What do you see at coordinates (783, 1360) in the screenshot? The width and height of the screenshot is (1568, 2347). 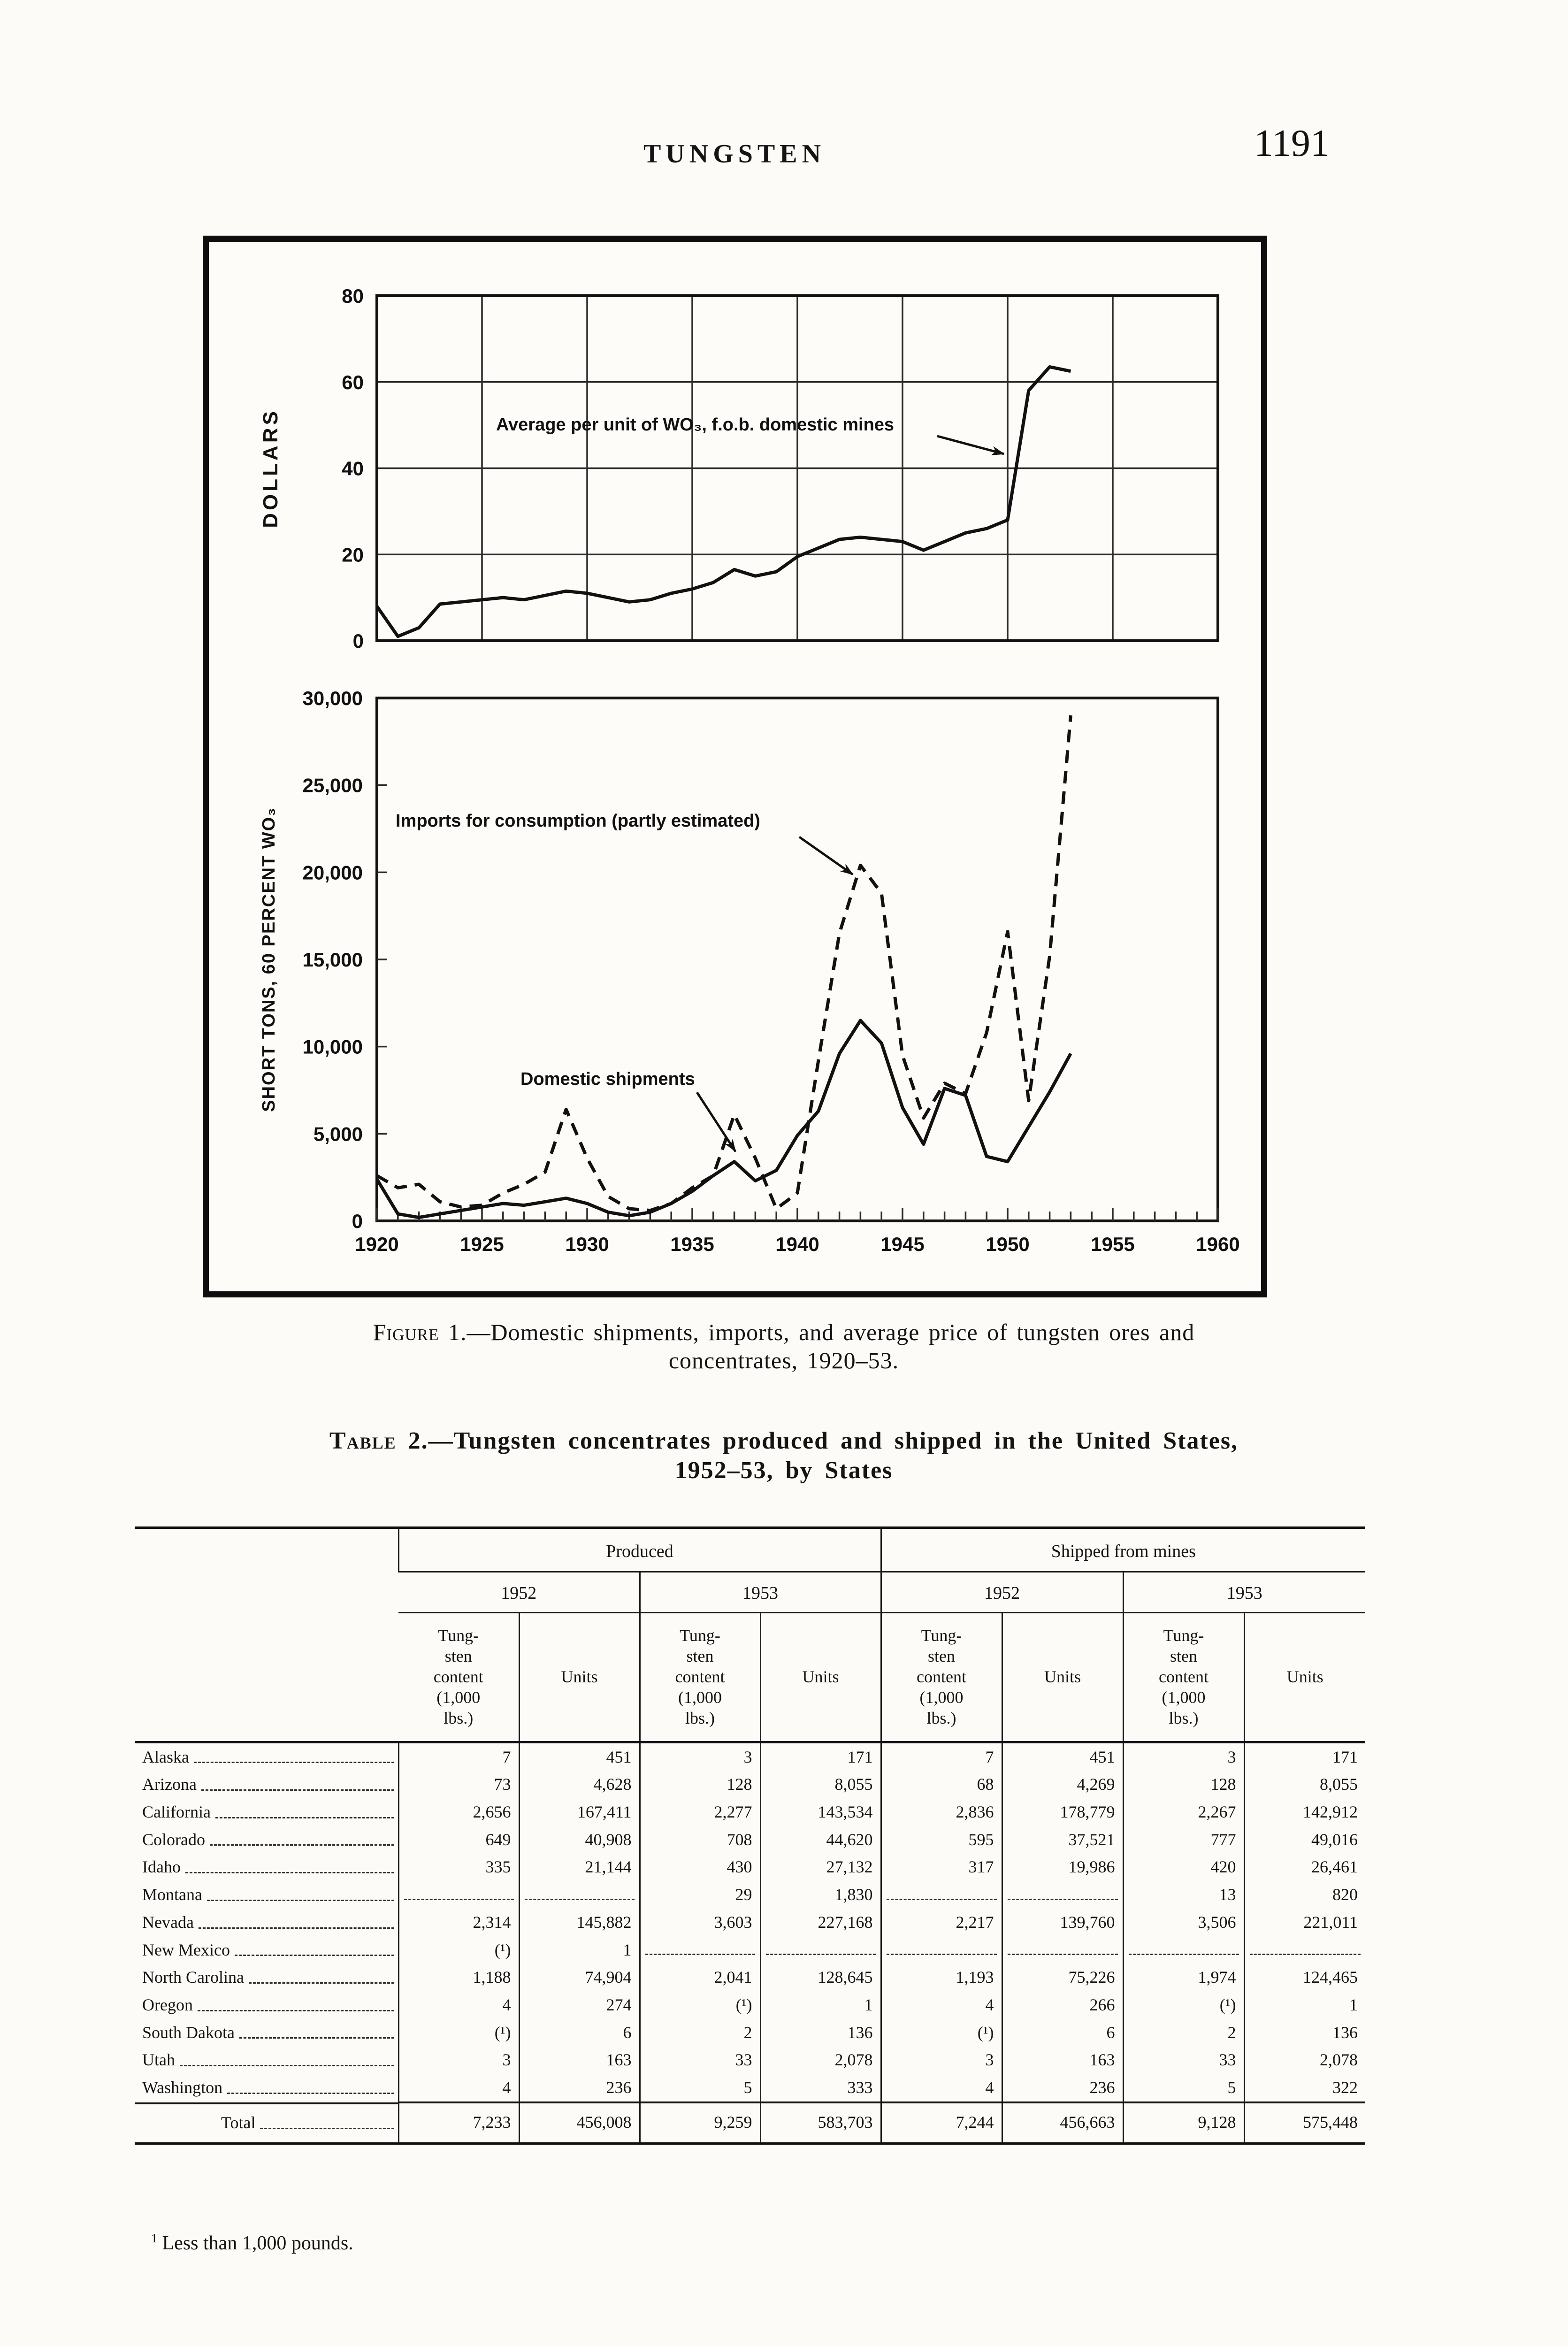 I see `figure-caption-line2: concentrates, 1920–53.` at bounding box center [783, 1360].